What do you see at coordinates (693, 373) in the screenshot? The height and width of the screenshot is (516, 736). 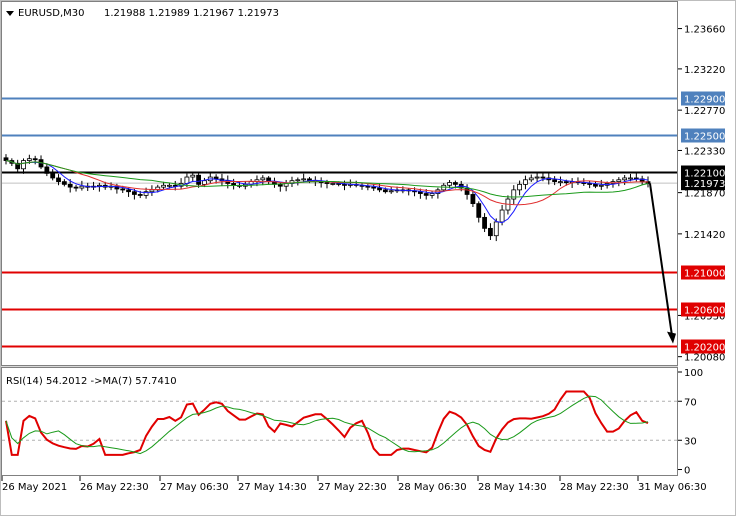 I see `rsi-tick-label: 100` at bounding box center [693, 373].